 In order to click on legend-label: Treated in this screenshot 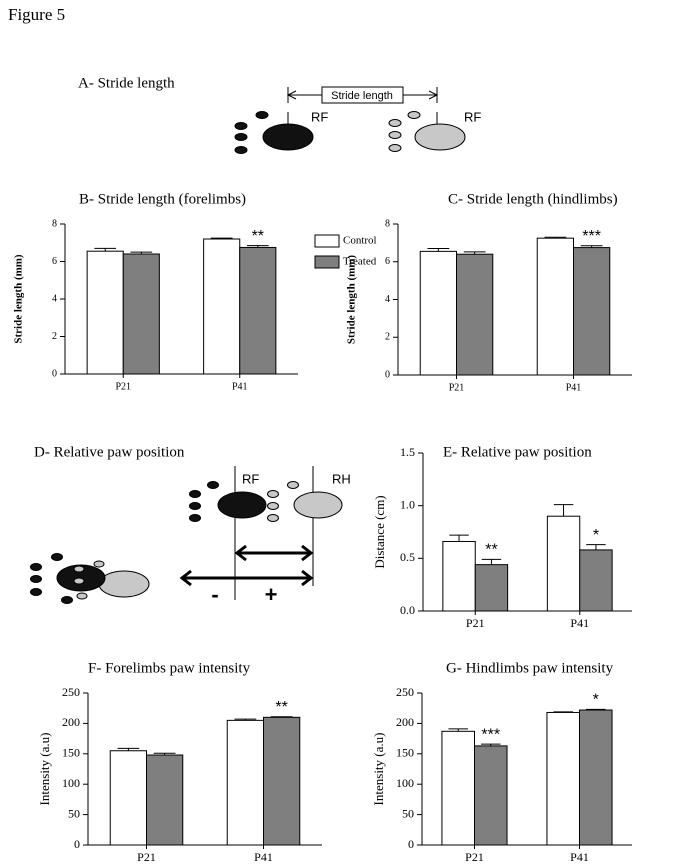, I will do `click(360, 262)`.